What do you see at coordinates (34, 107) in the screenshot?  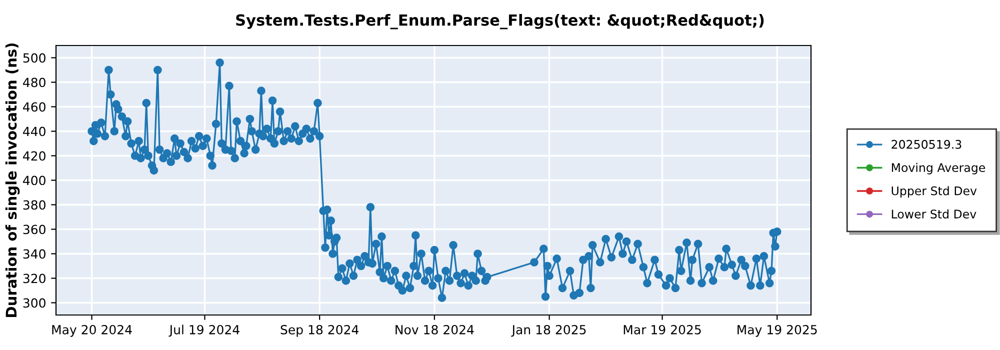 I see `y-tick-label: 460` at bounding box center [34, 107].